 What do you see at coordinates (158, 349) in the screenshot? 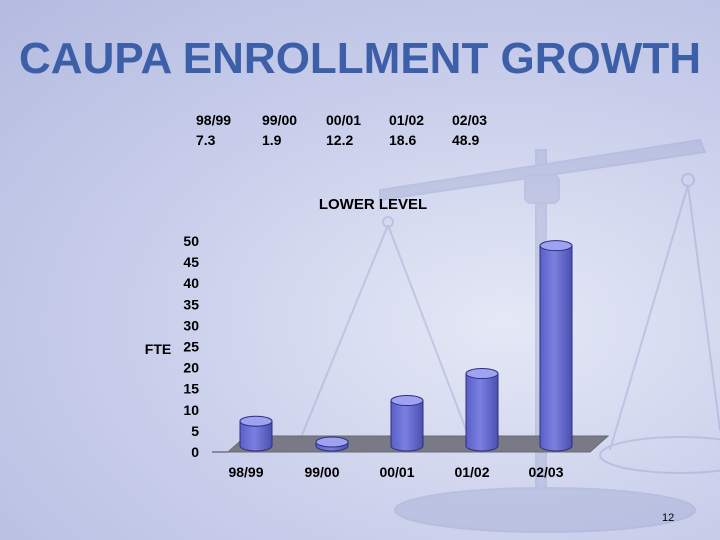
I see `y-axis-label: FTE` at bounding box center [158, 349].